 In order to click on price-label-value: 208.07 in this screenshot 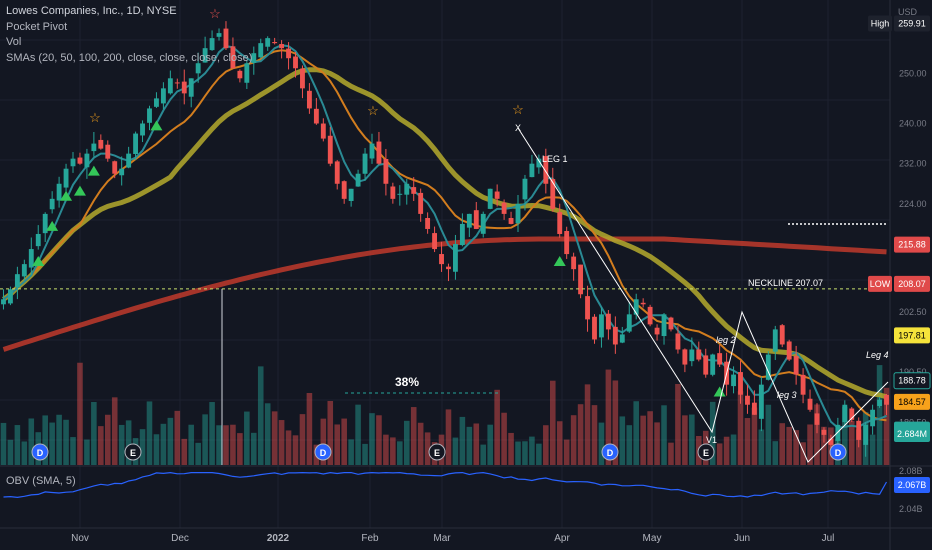, I will do `click(912, 284)`.